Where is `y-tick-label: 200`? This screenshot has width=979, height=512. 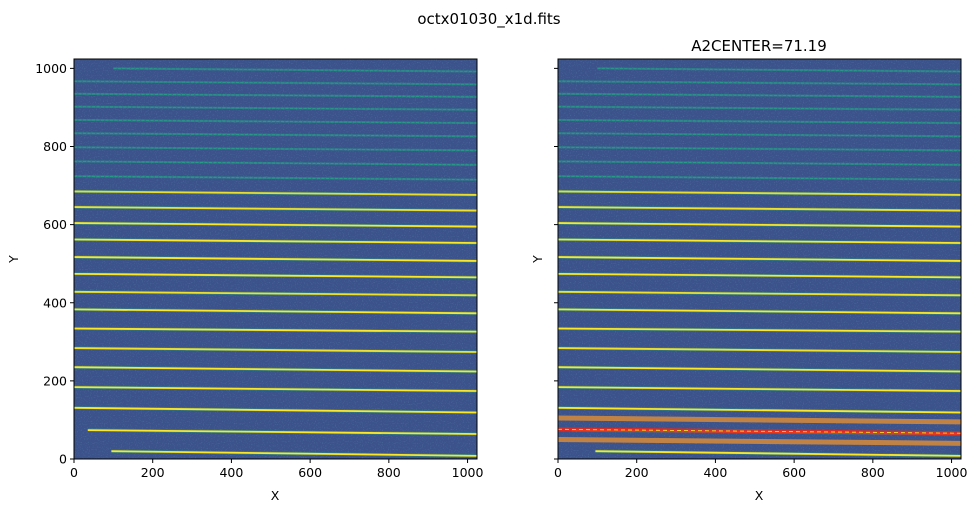
y-tick-label: 200 is located at coordinates (55, 380).